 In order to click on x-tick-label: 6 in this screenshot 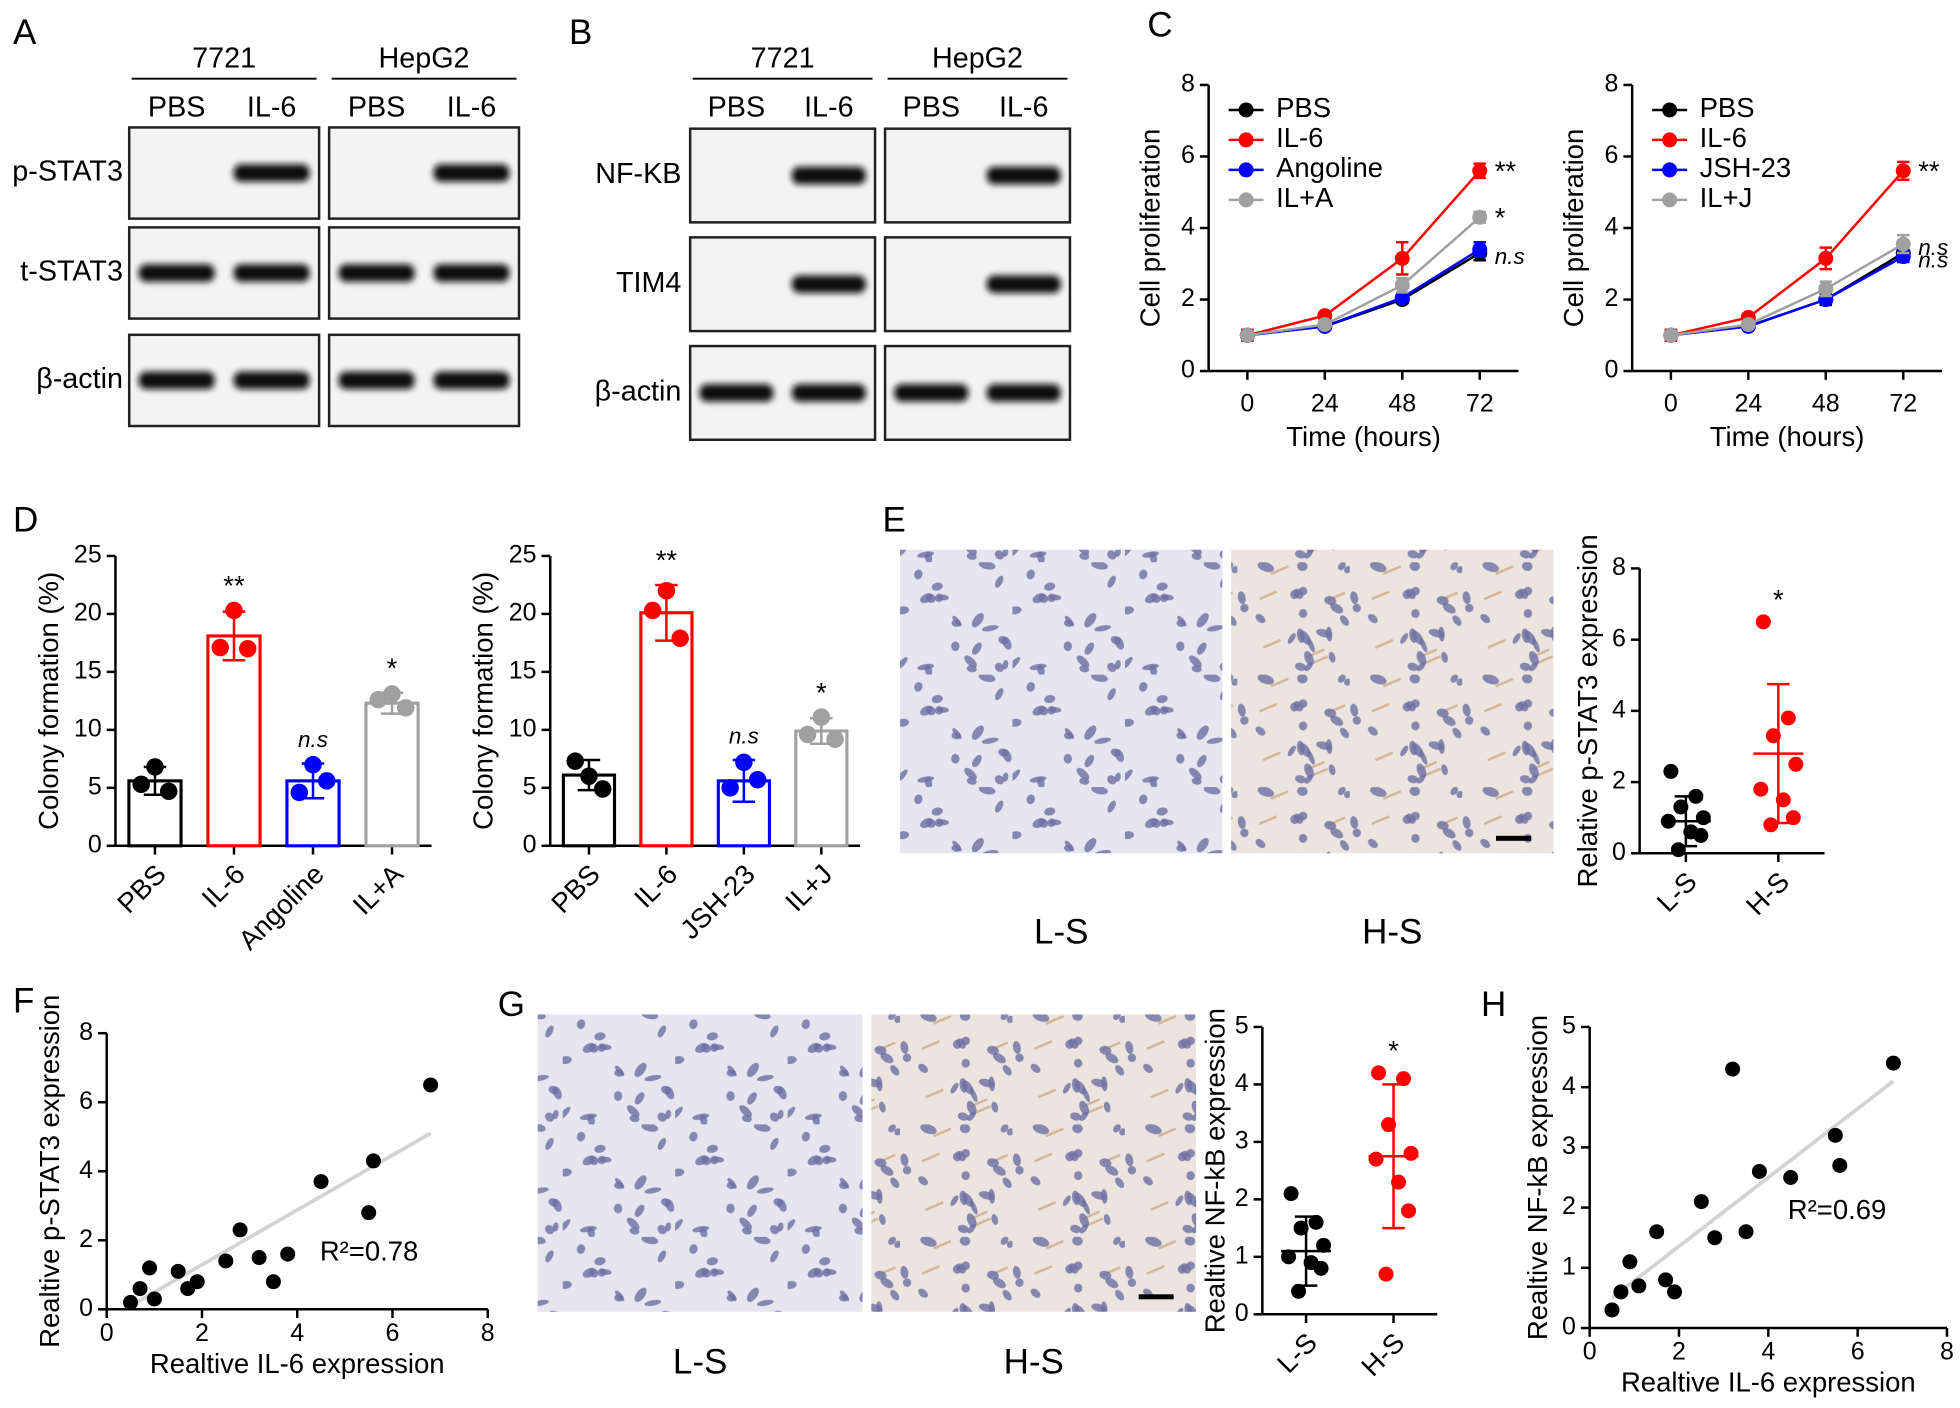, I will do `click(1858, 1352)`.